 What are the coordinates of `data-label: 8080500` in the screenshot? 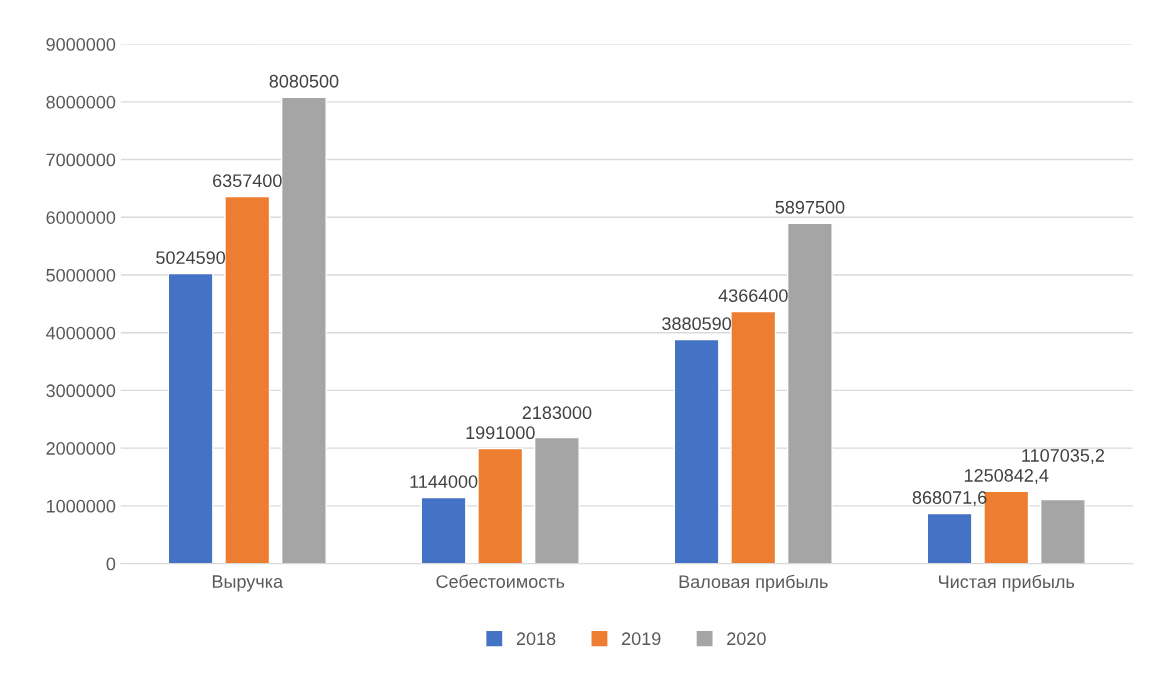 It's located at (304, 81).